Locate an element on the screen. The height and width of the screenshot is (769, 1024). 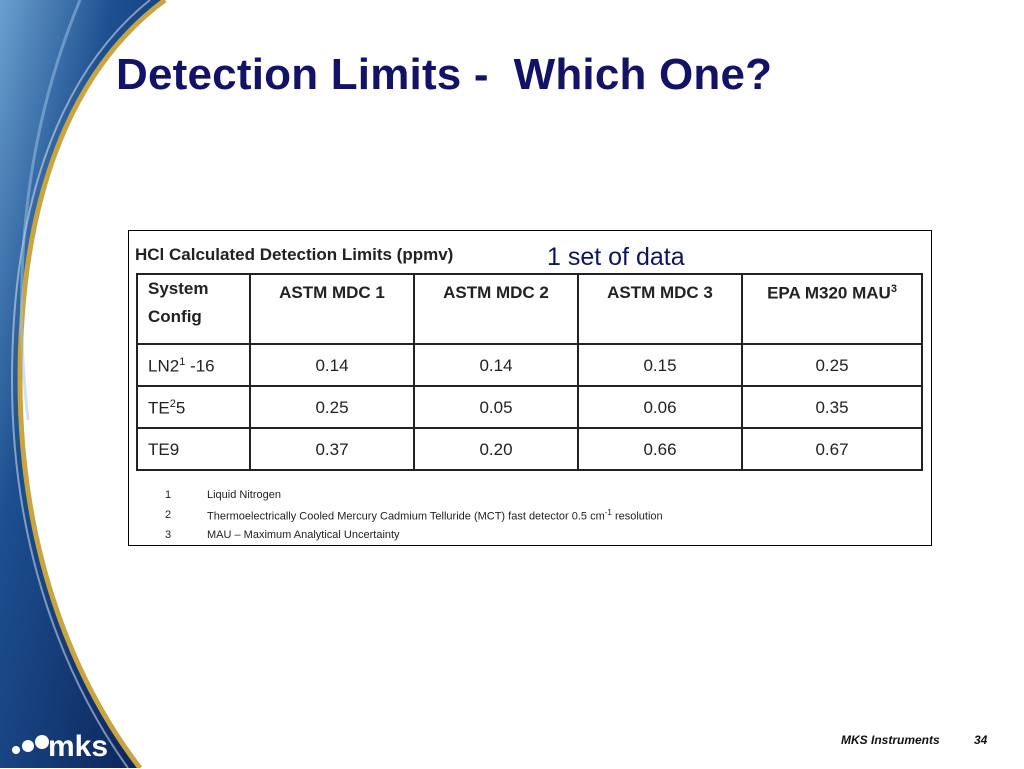
cell-value: 0.06 is located at coordinates (660, 407).